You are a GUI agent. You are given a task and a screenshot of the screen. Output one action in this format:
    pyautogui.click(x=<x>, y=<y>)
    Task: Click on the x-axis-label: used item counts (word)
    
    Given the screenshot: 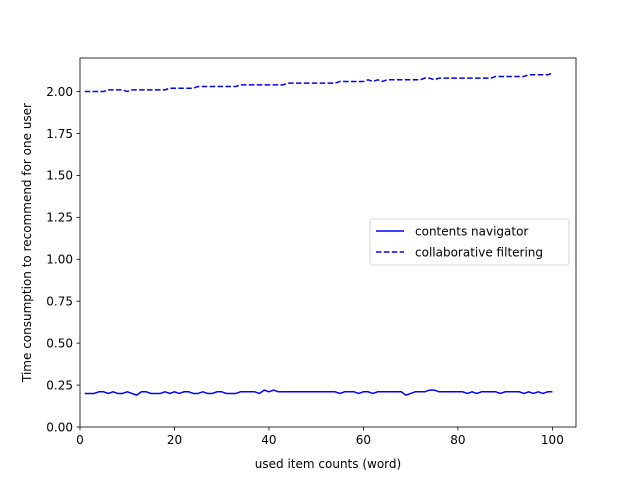 What is the action you would take?
    pyautogui.click(x=328, y=464)
    